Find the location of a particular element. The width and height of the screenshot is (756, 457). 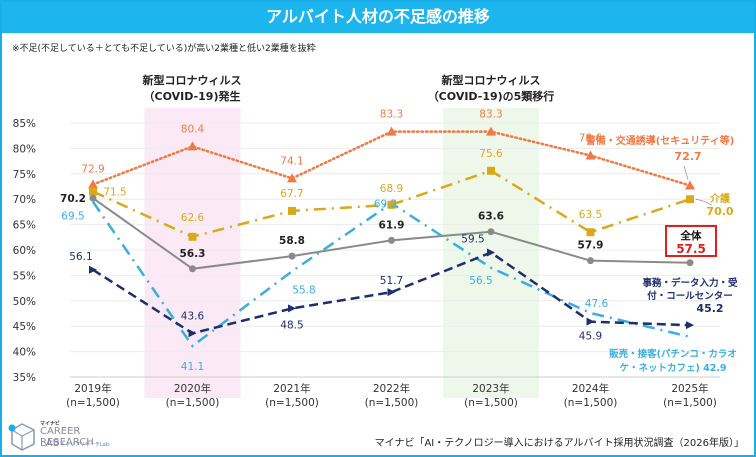

logo-mynavi: マイナビ is located at coordinates (50, 424).